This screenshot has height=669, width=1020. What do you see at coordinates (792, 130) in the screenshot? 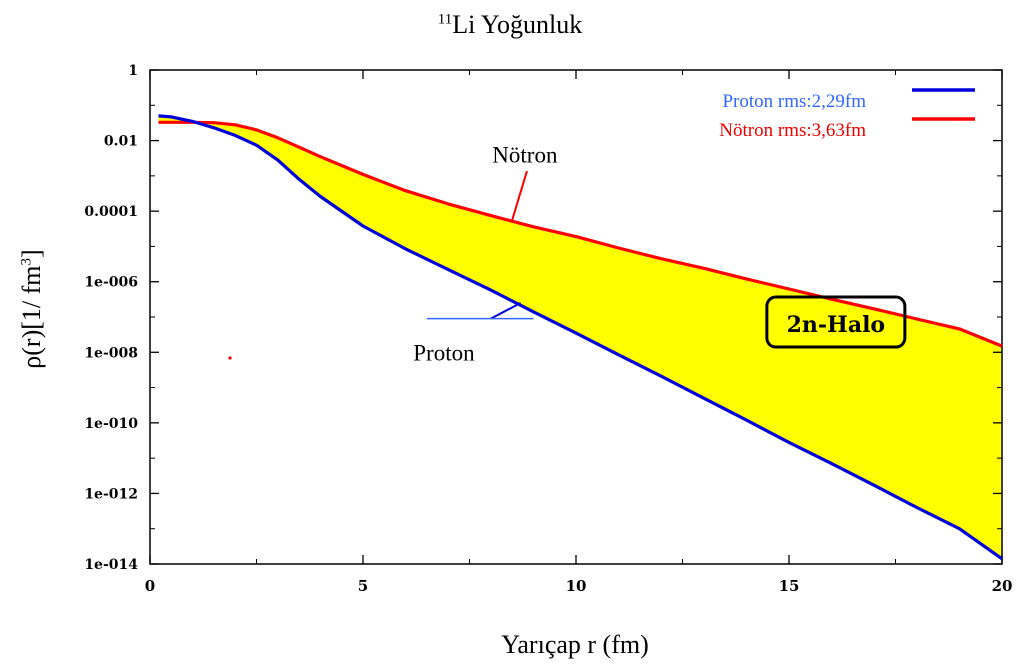
I see `legend-notron-label: Nötron rms:3,63fm` at bounding box center [792, 130].